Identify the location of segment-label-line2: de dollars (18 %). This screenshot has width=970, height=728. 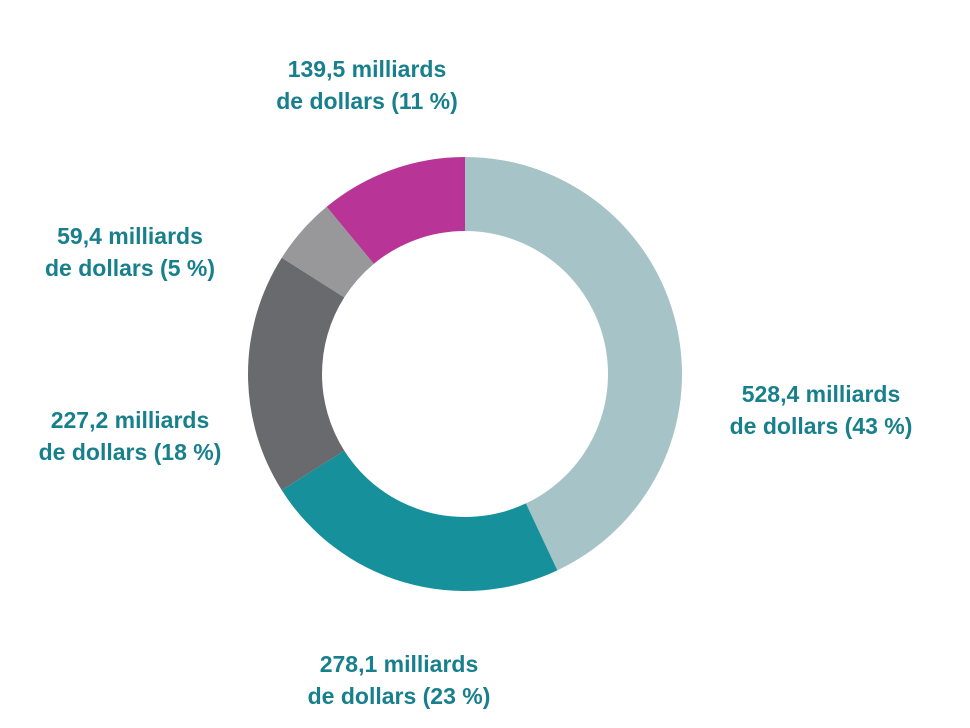
(130, 452).